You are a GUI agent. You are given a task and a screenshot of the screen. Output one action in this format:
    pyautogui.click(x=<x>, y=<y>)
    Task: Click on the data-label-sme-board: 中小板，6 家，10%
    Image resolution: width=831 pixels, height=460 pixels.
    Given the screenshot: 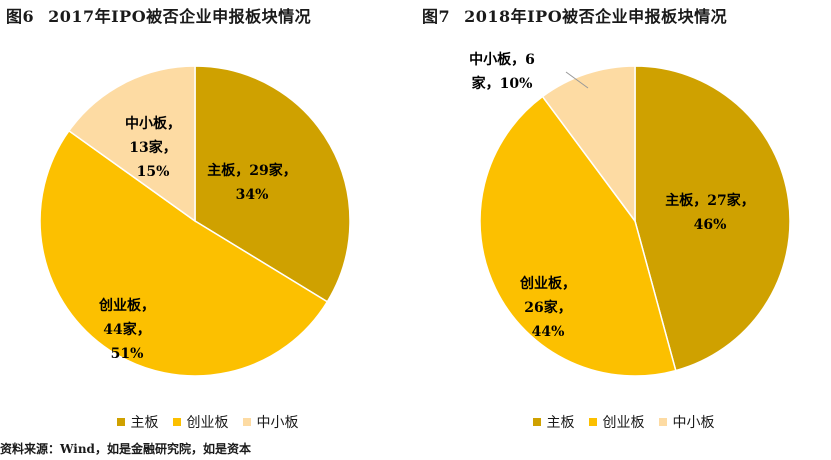 What is the action you would take?
    pyautogui.click(x=502, y=71)
    